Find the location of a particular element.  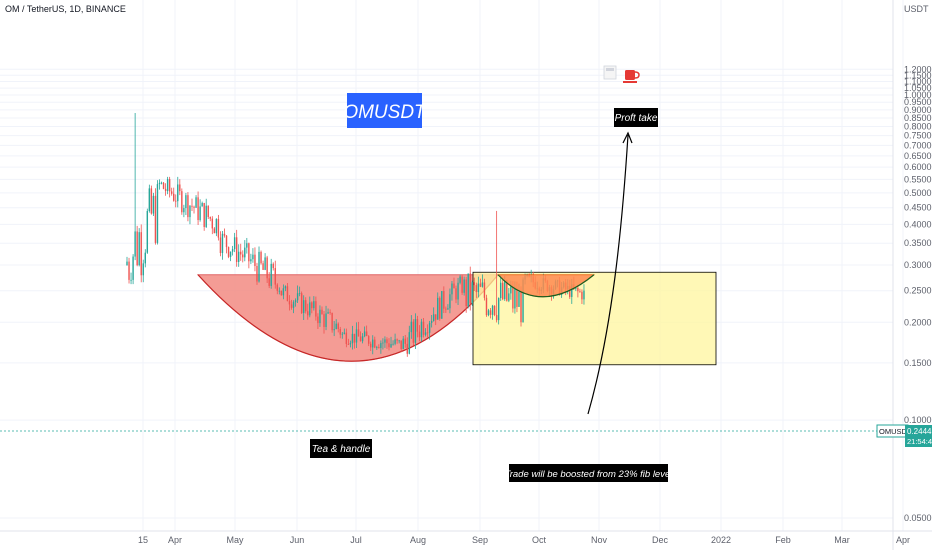

y-tick-label: 0.4000 is located at coordinates (918, 224).